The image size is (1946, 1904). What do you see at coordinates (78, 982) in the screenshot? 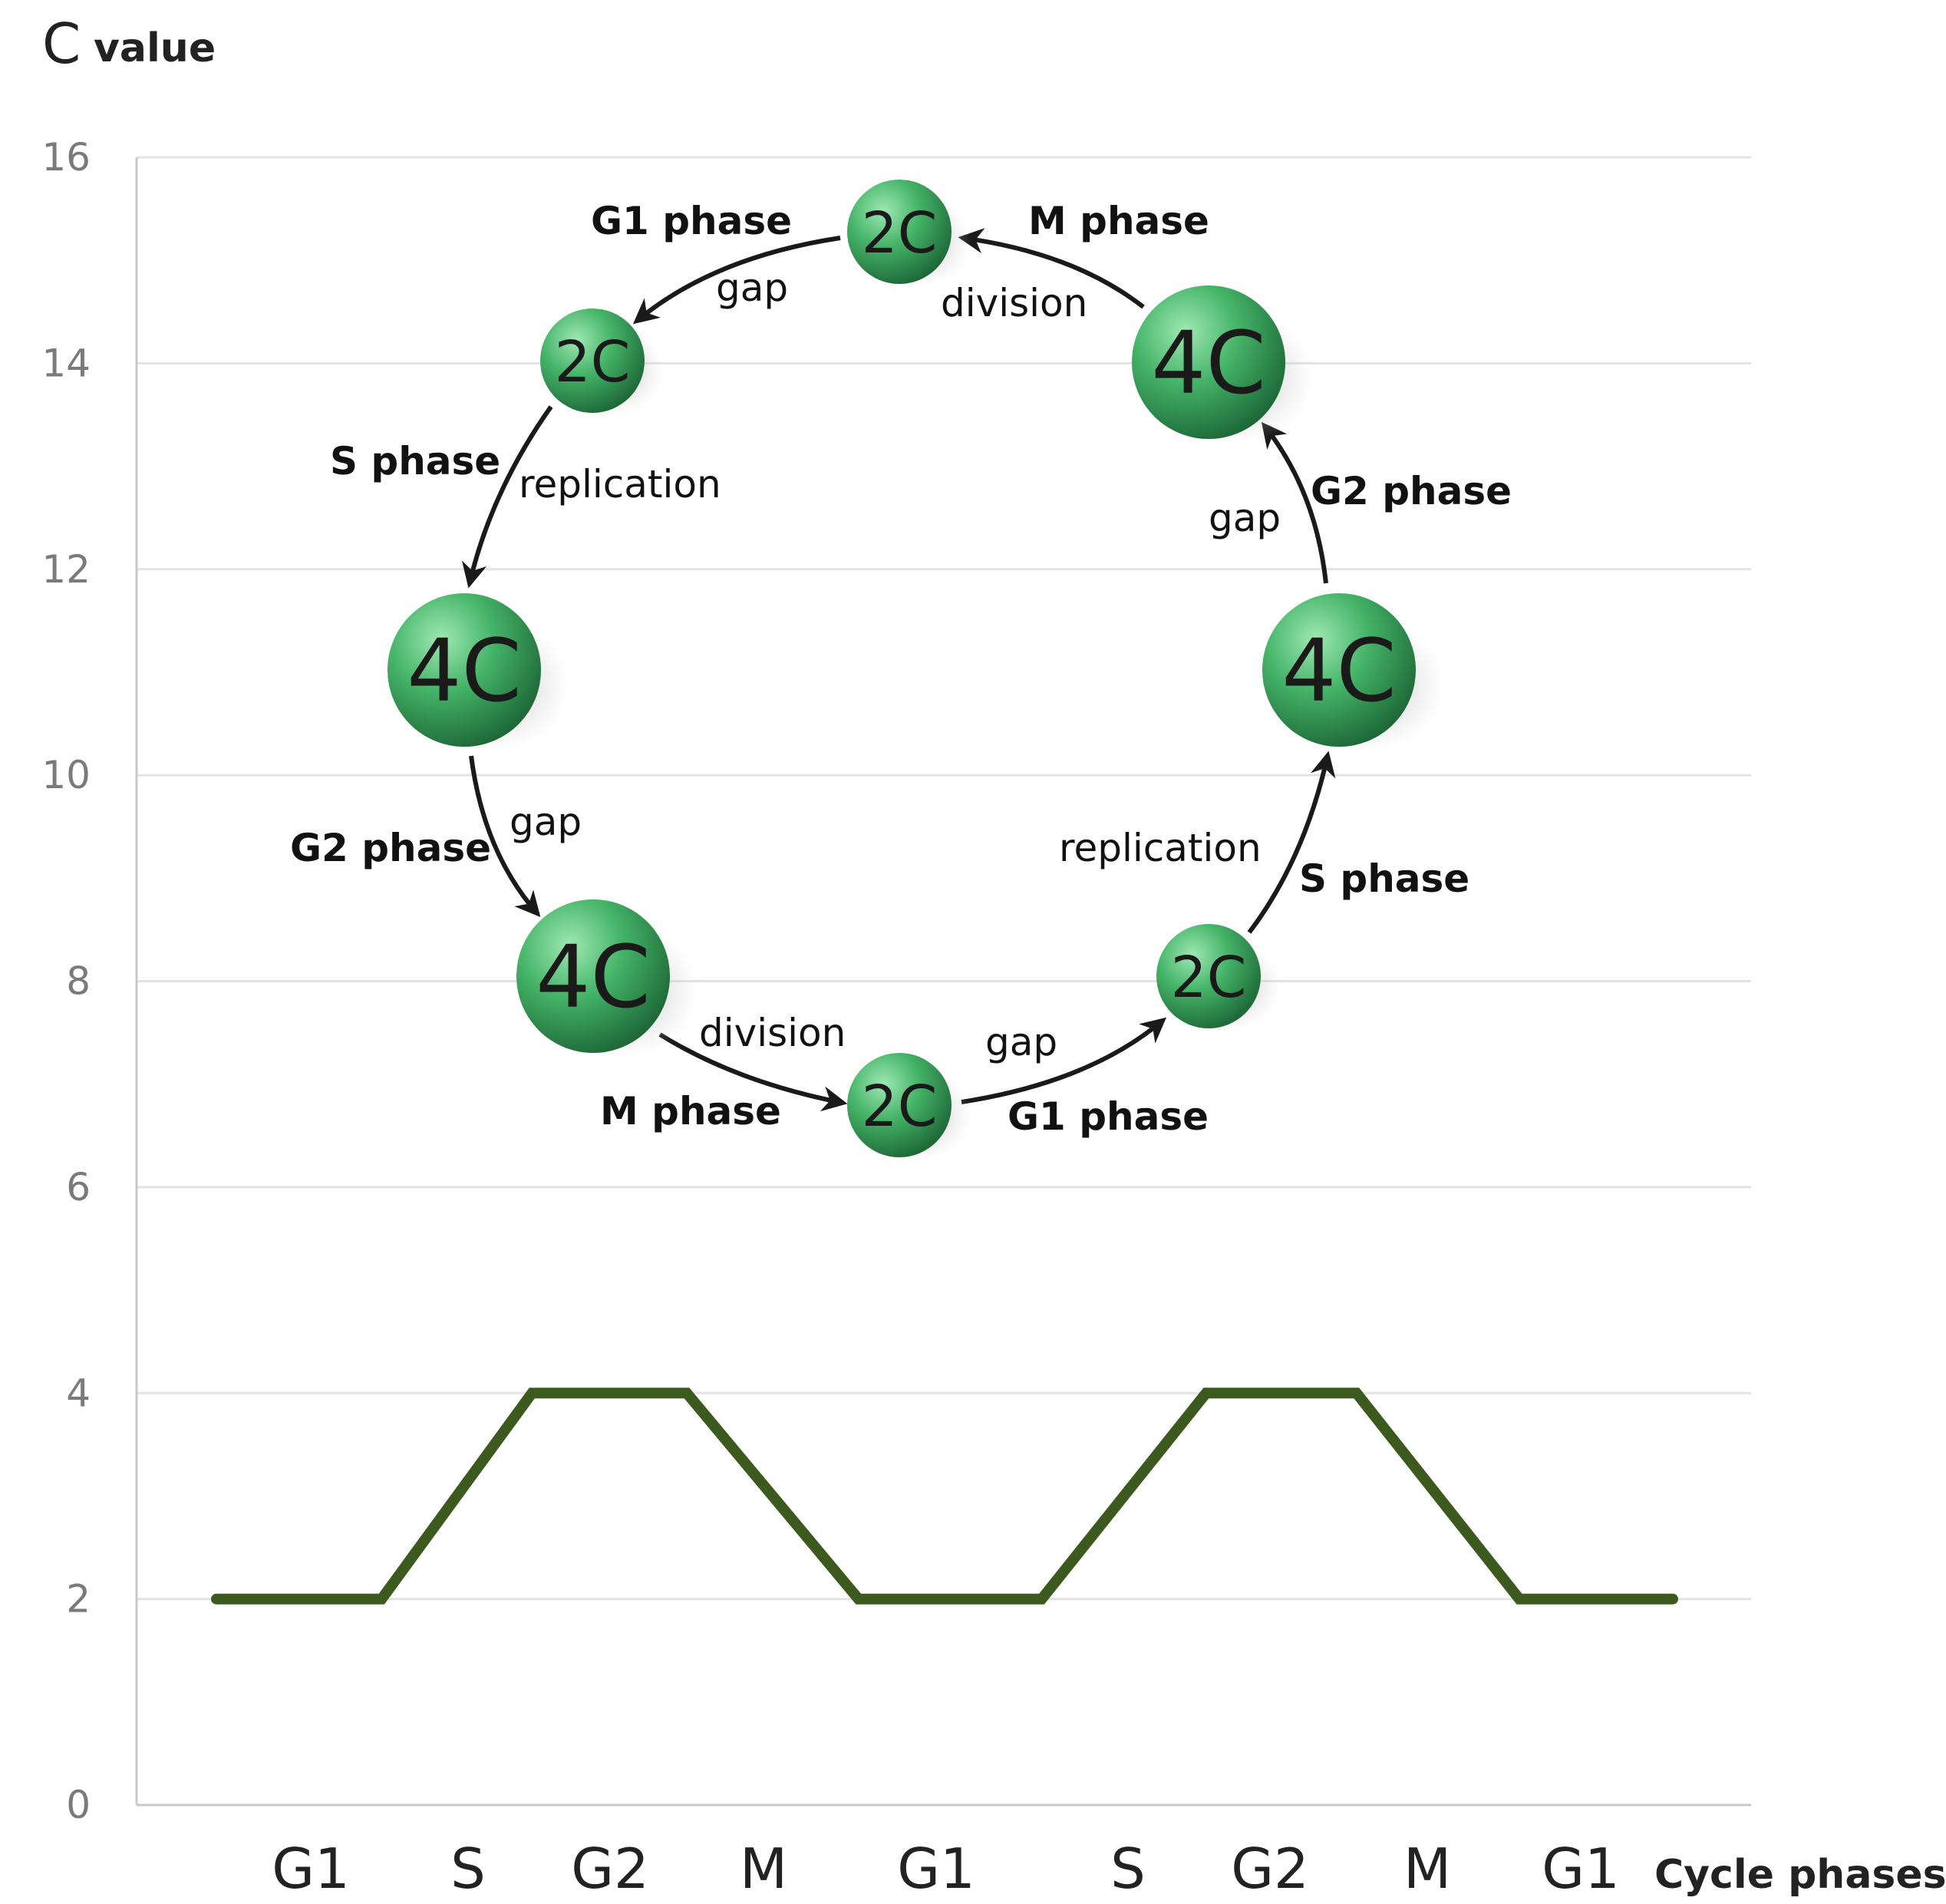
I see `y-tick-label: 8` at bounding box center [78, 982].